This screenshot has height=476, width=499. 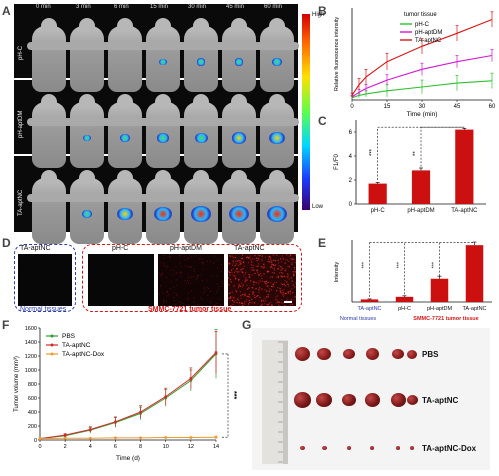 I want to click on ruler-ticks, so click(x=283, y=403).